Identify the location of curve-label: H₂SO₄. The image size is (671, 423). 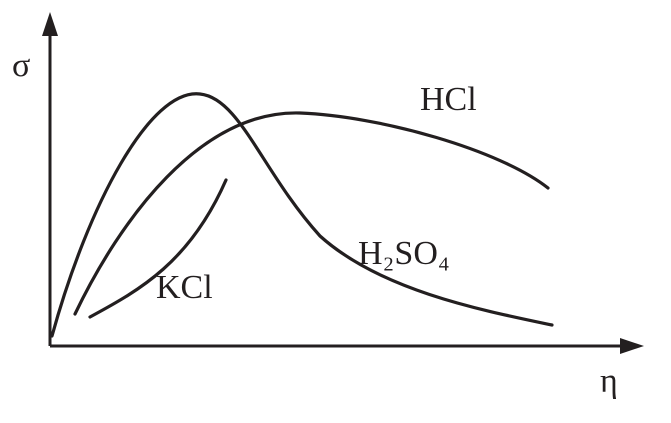
(404, 253).